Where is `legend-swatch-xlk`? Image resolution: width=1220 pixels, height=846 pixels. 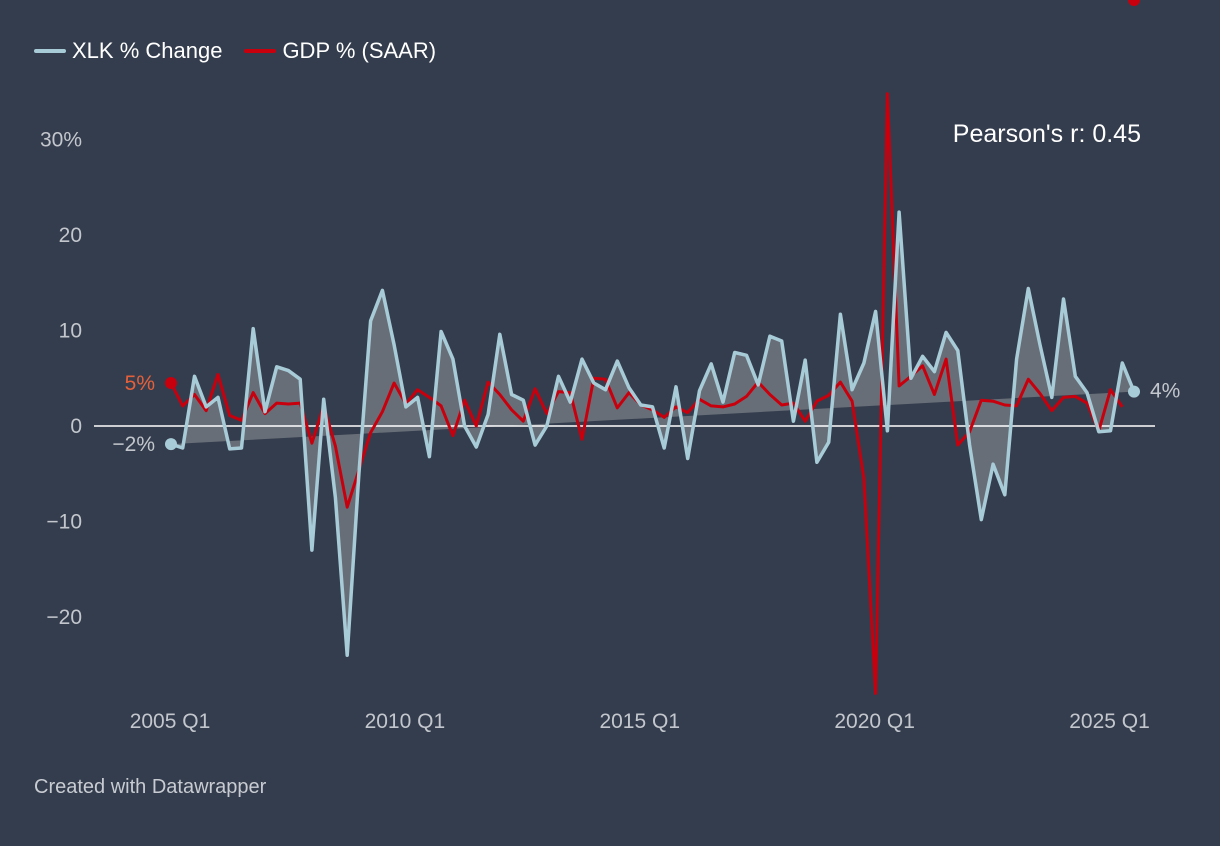
legend-swatch-xlk is located at coordinates (50, 51).